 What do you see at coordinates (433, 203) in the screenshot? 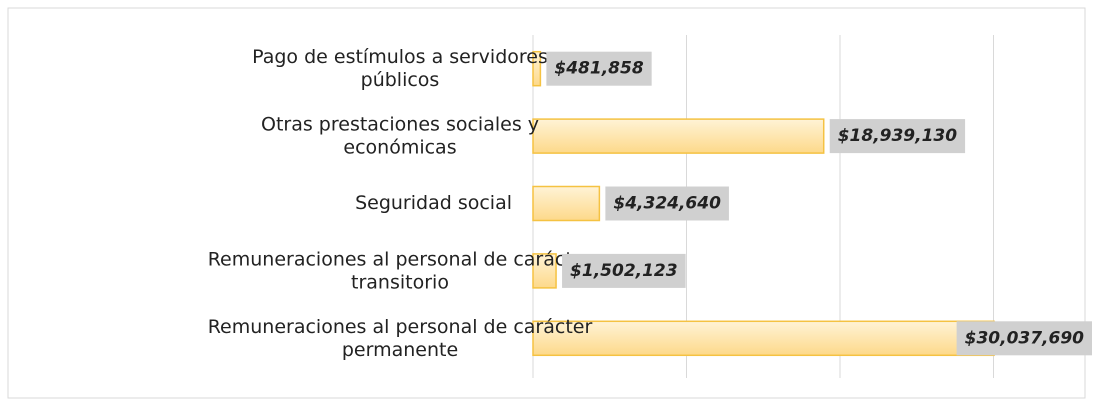
I see `category-label: Seguridad social` at bounding box center [433, 203].